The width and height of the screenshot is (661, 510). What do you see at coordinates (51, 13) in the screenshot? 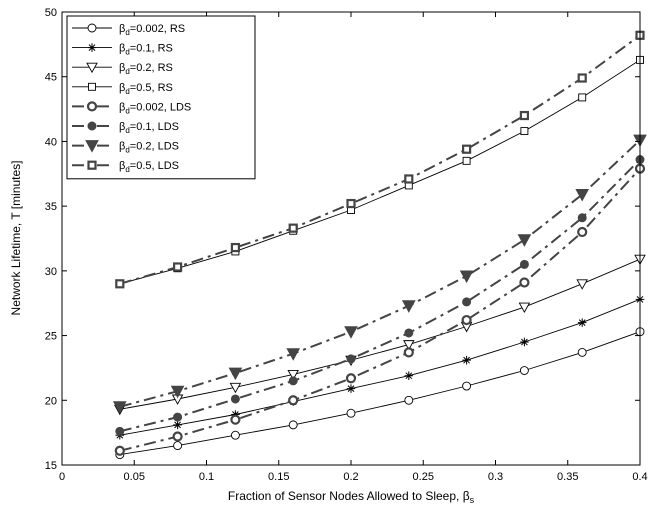
I see `y-tick-label: 50` at bounding box center [51, 13].